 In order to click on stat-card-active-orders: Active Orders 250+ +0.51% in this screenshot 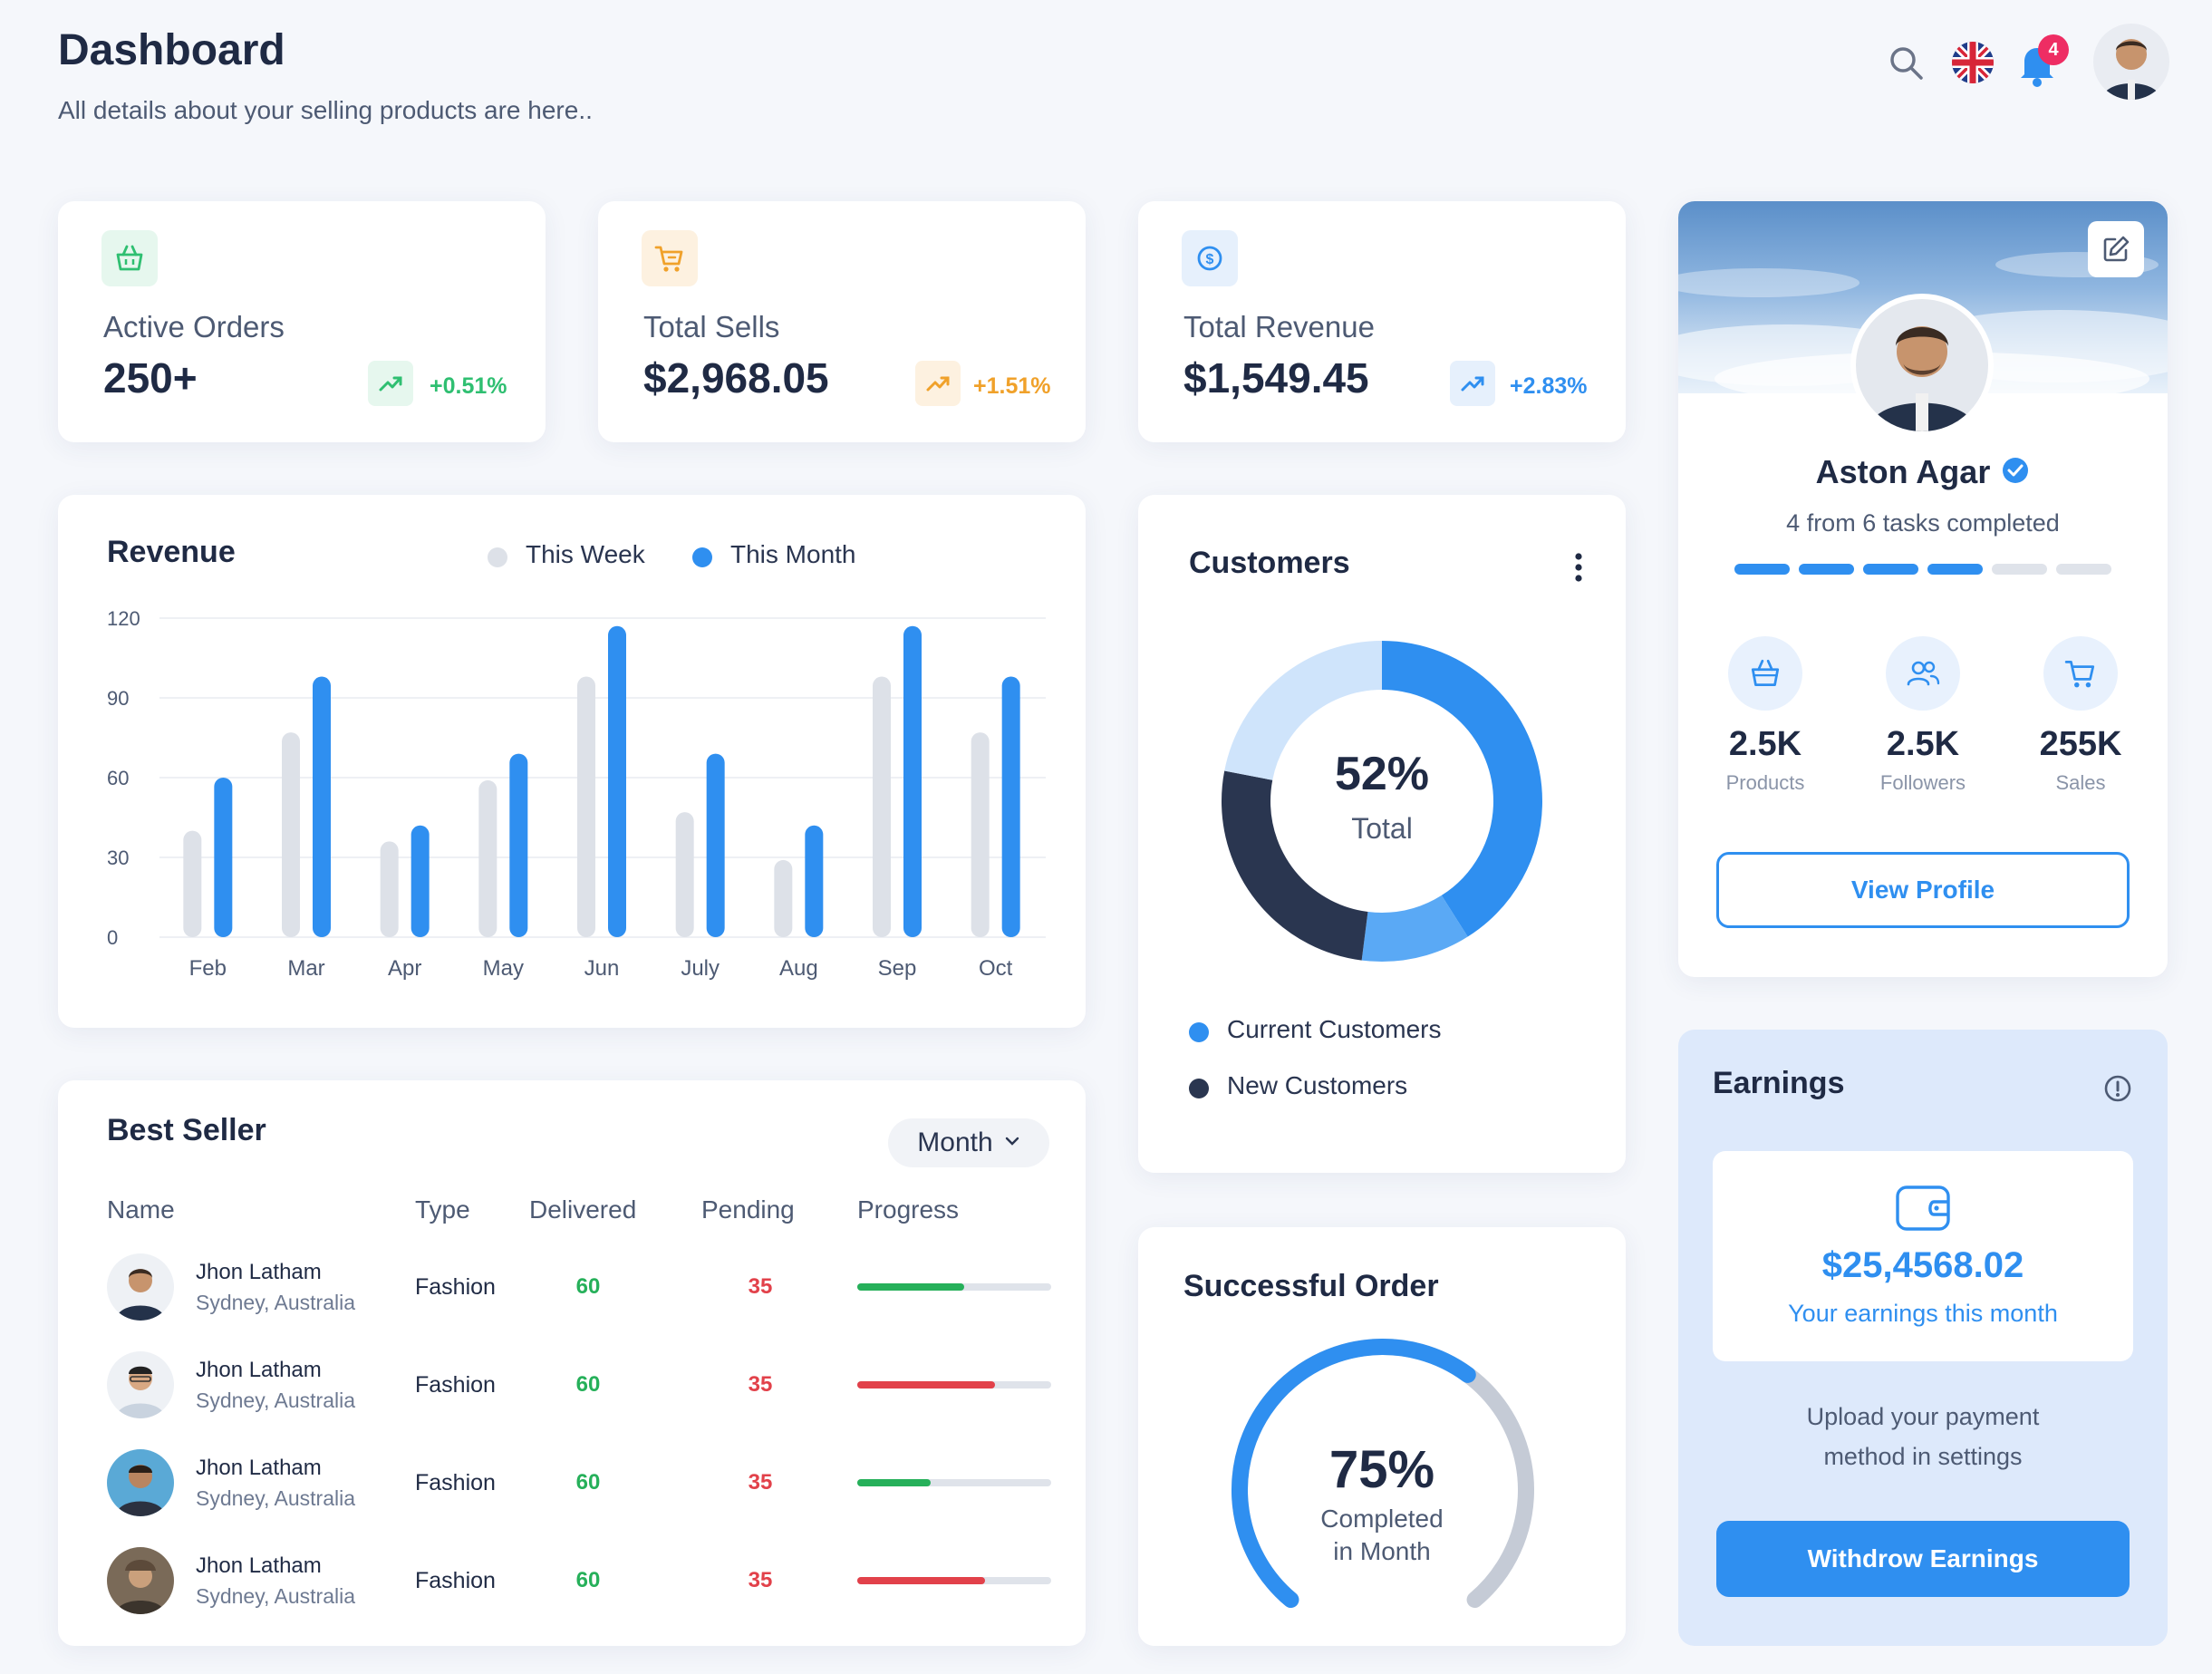, I will do `click(302, 321)`.